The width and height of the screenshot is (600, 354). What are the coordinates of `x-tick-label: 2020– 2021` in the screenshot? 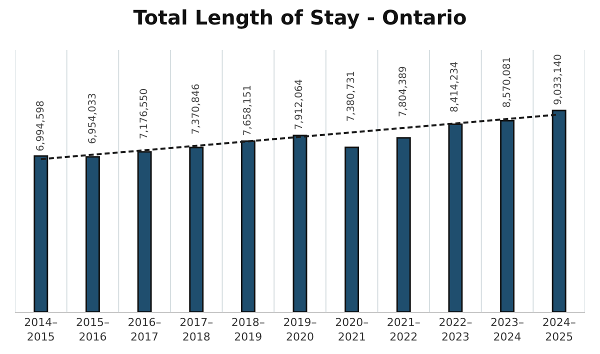 It's located at (352, 330).